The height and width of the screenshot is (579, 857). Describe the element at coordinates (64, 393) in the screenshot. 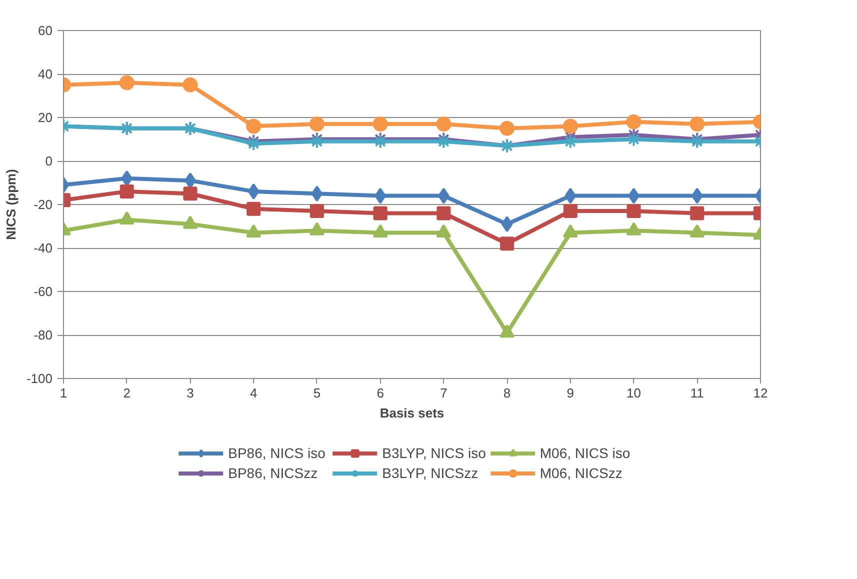

I see `x-tick-label: 1` at that location.